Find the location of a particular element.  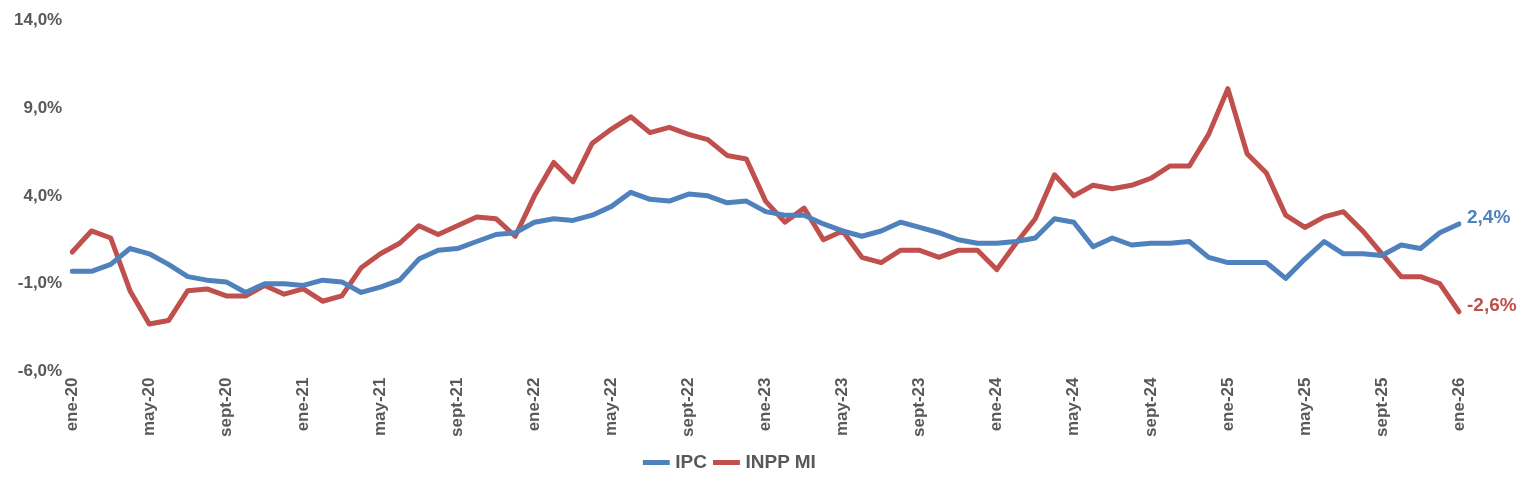

x-tick-label: sept-21 is located at coordinates (457, 407).